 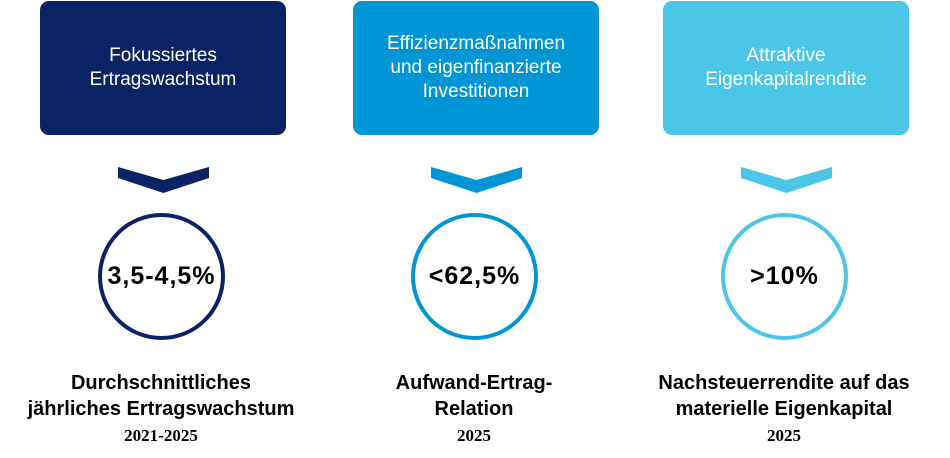 I want to click on target-value: 3,5-4,5%, so click(x=161, y=276).